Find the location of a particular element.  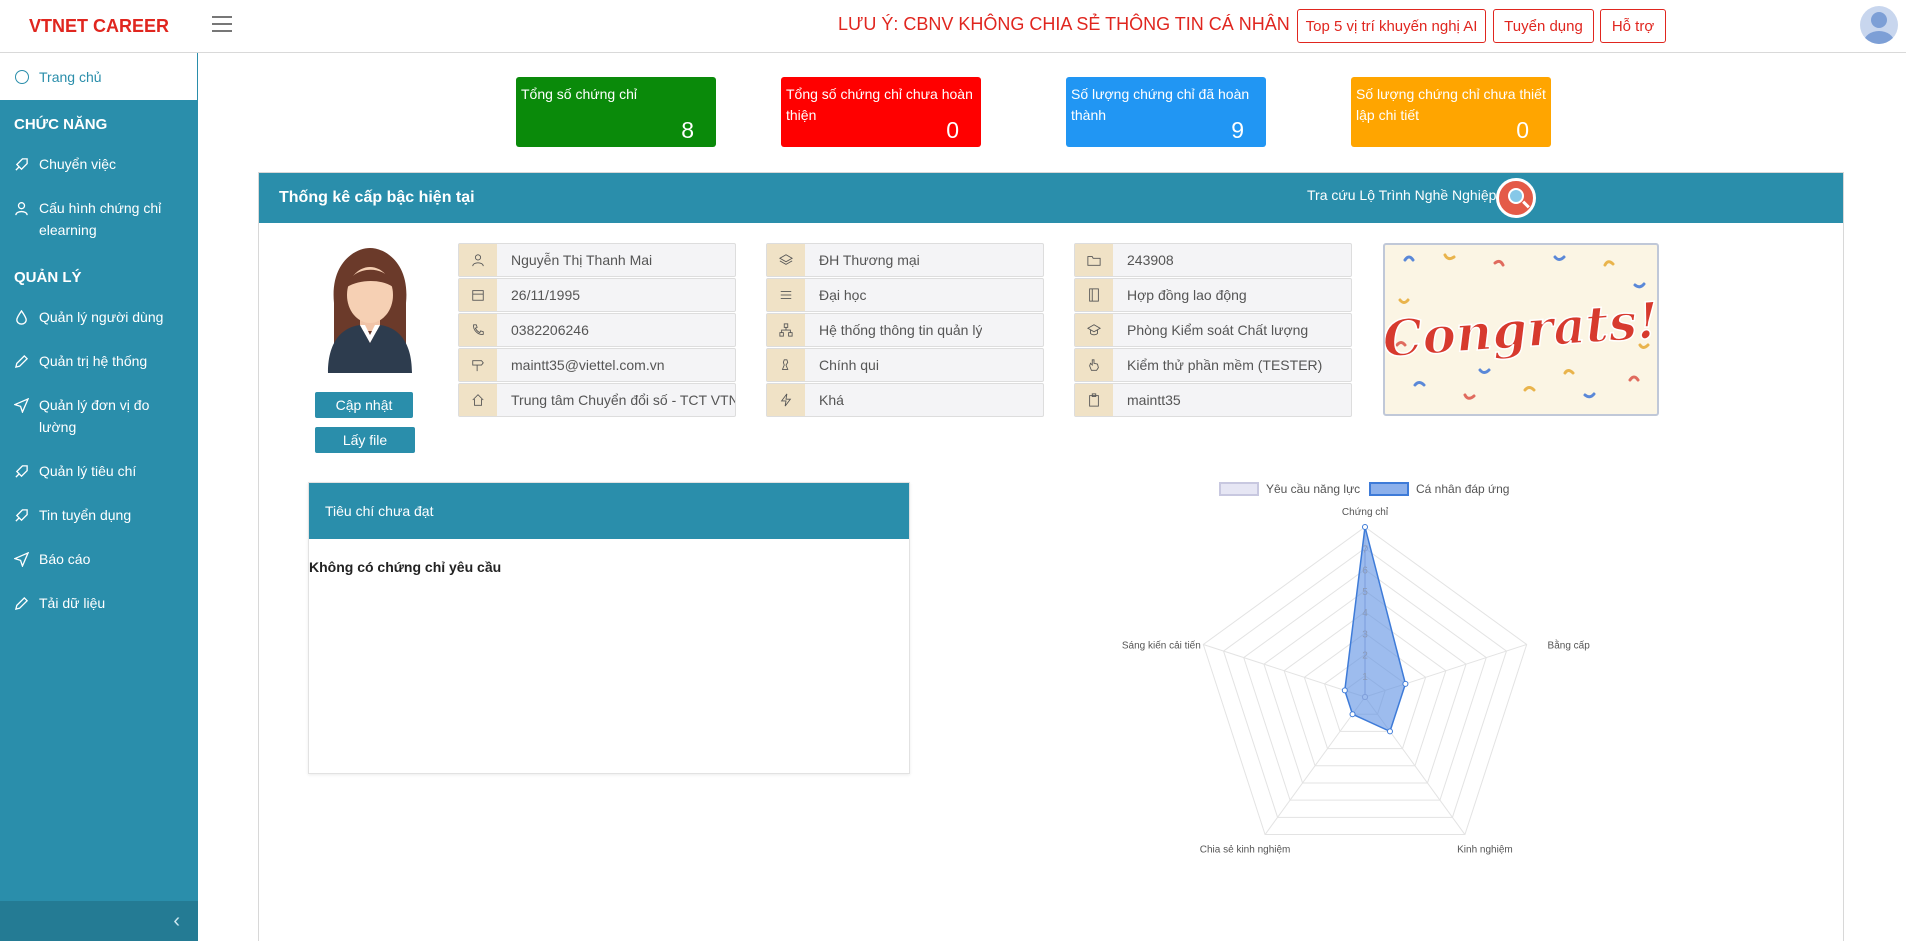

field-school: ĐH Thương mại is located at coordinates (905, 260).